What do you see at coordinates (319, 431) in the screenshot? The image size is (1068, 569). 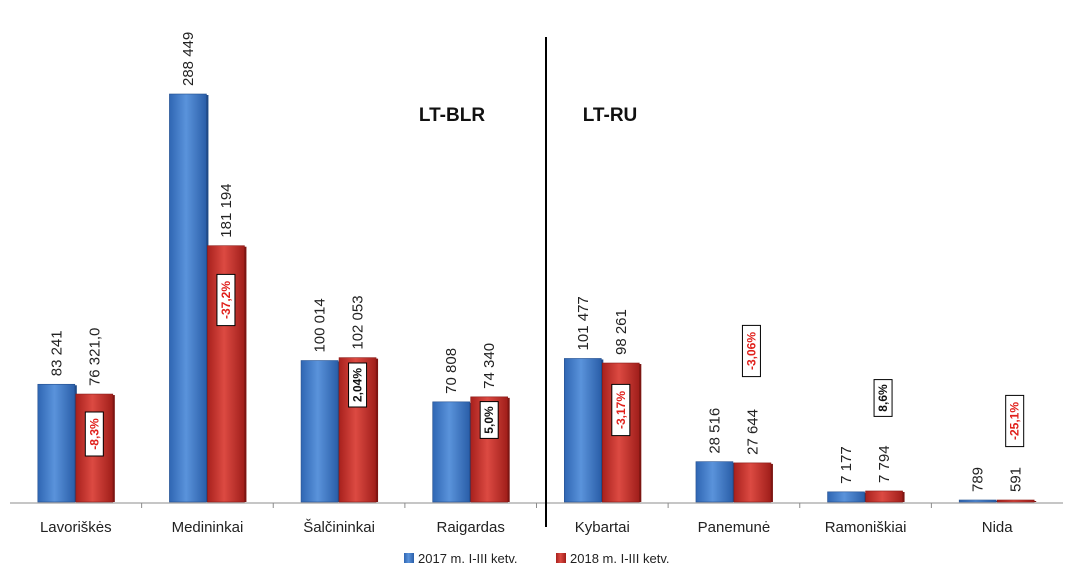 I see `bar-salcininkai-s1` at bounding box center [319, 431].